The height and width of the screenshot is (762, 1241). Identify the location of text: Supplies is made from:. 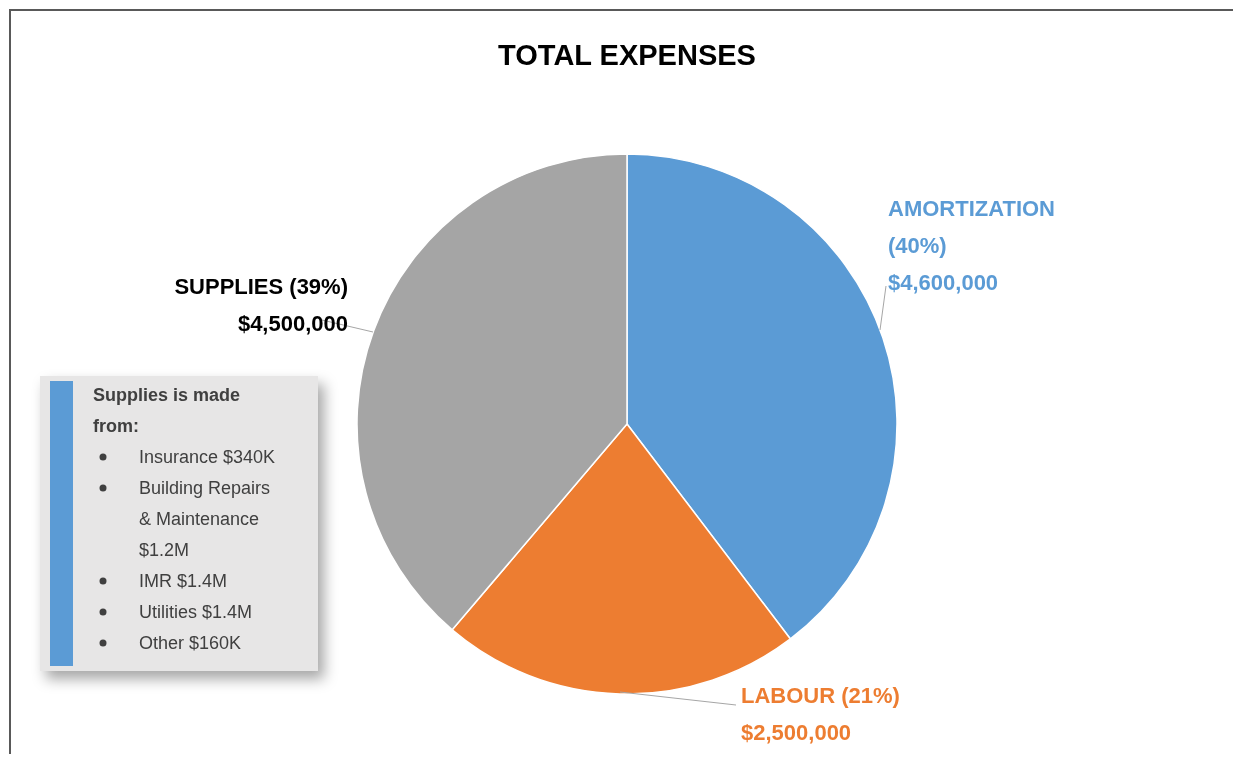
(167, 410).